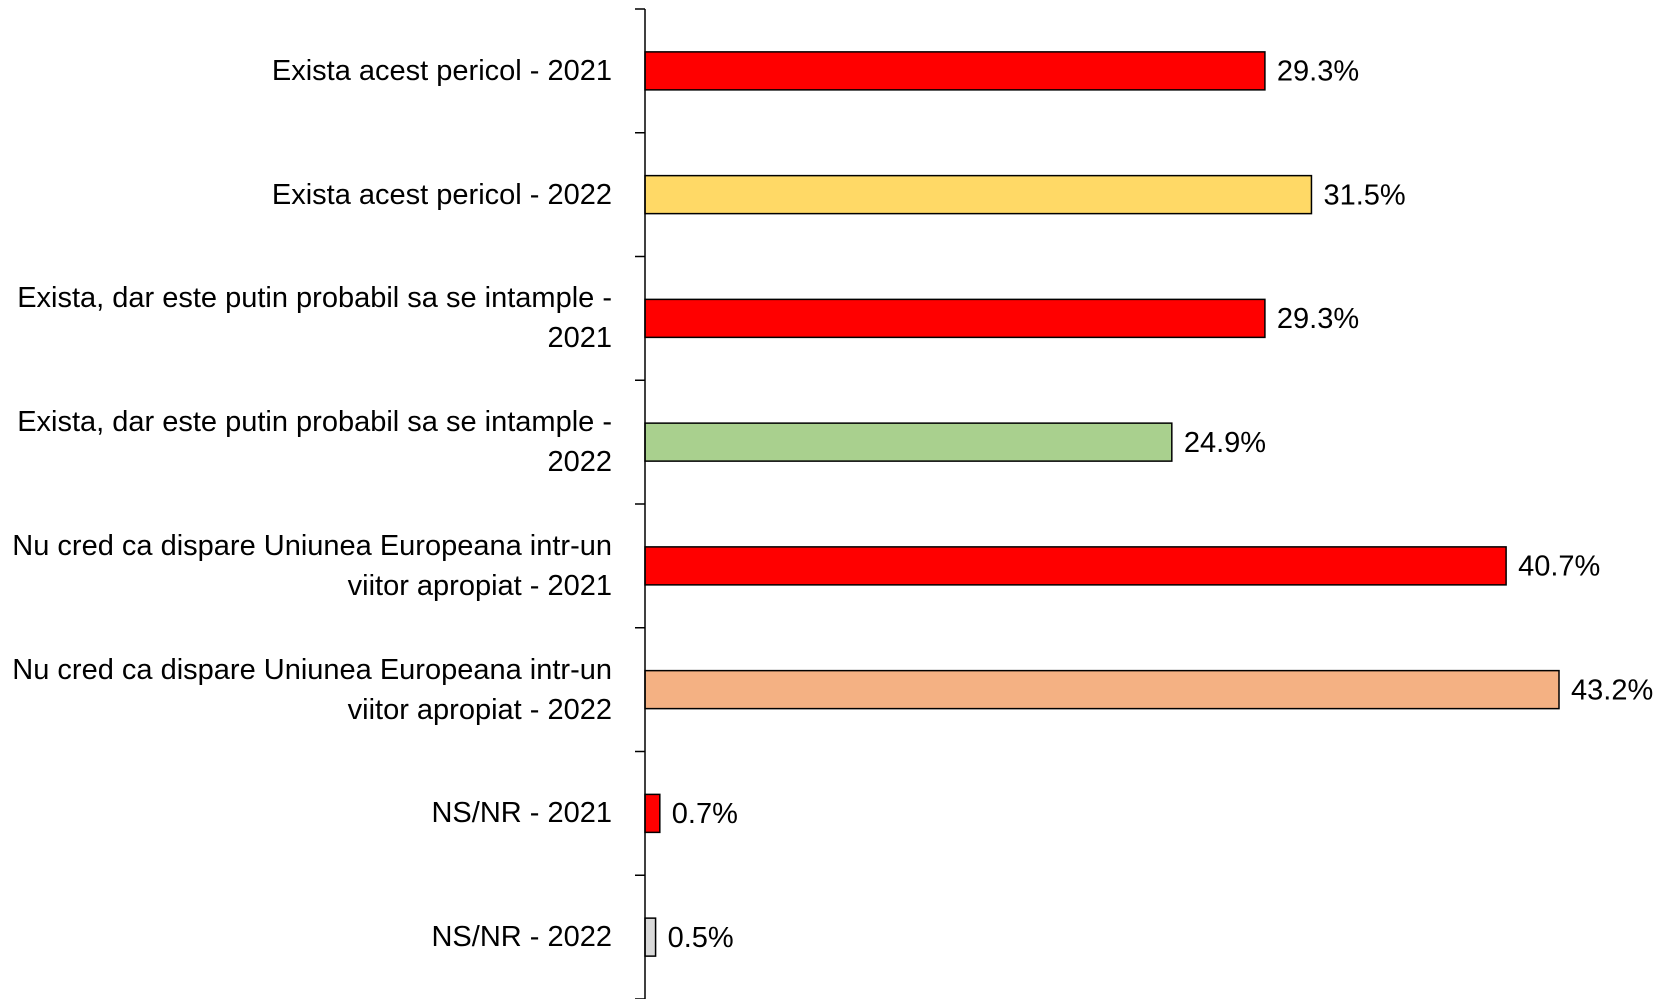 This screenshot has height=999, width=1673. Describe the element at coordinates (521, 937) in the screenshot. I see `category-label: NS/NR - 2022` at that location.